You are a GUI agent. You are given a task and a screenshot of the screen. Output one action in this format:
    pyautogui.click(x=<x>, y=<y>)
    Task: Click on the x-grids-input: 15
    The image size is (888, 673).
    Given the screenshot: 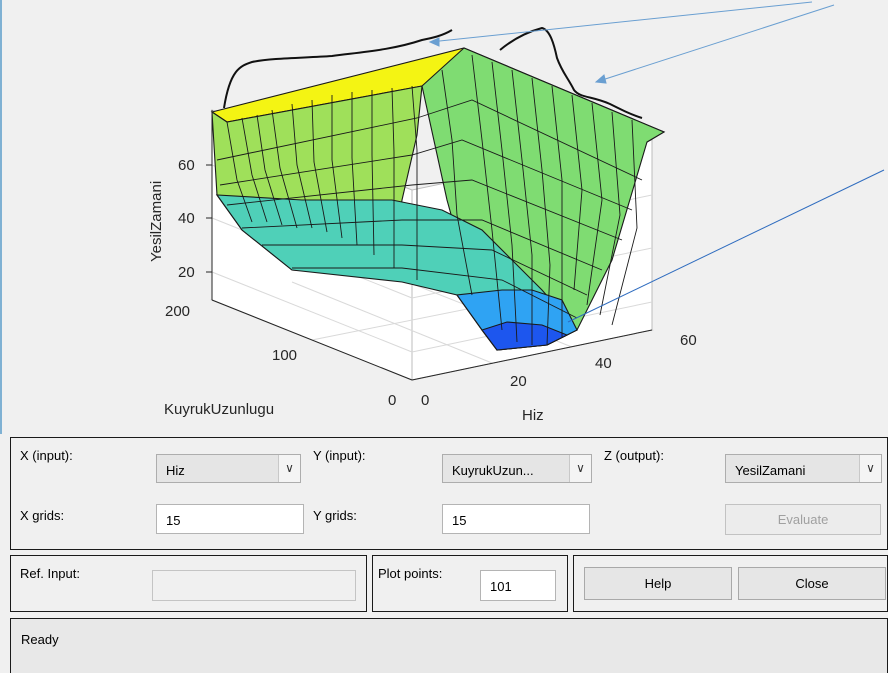 What is the action you would take?
    pyautogui.click(x=230, y=519)
    